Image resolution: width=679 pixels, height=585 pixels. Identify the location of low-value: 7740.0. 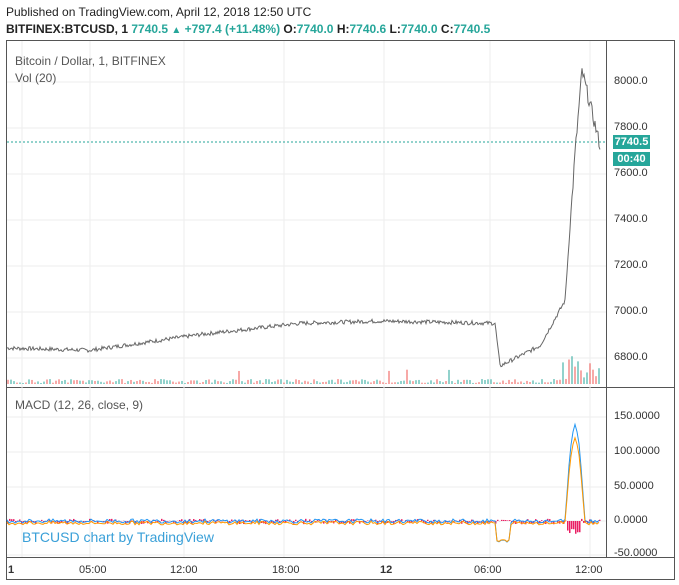
(419, 29).